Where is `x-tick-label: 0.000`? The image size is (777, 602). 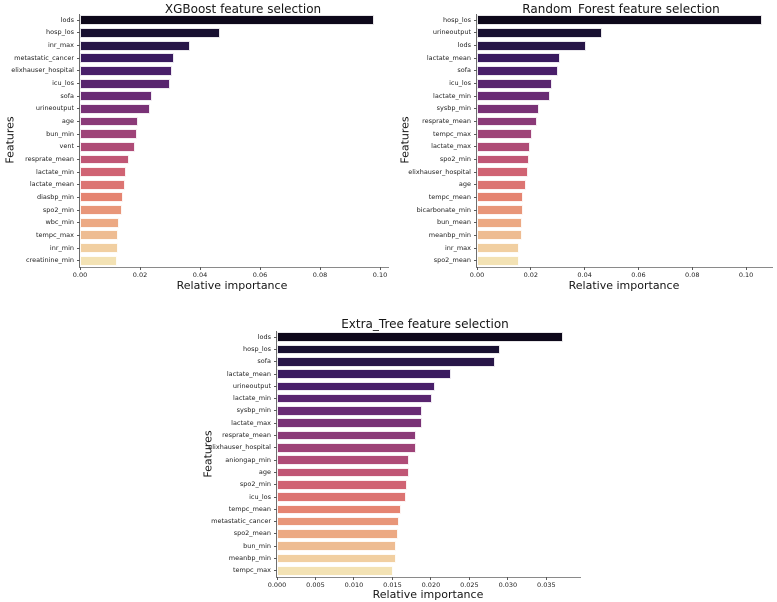
x-tick-label: 0.000 is located at coordinates (277, 585).